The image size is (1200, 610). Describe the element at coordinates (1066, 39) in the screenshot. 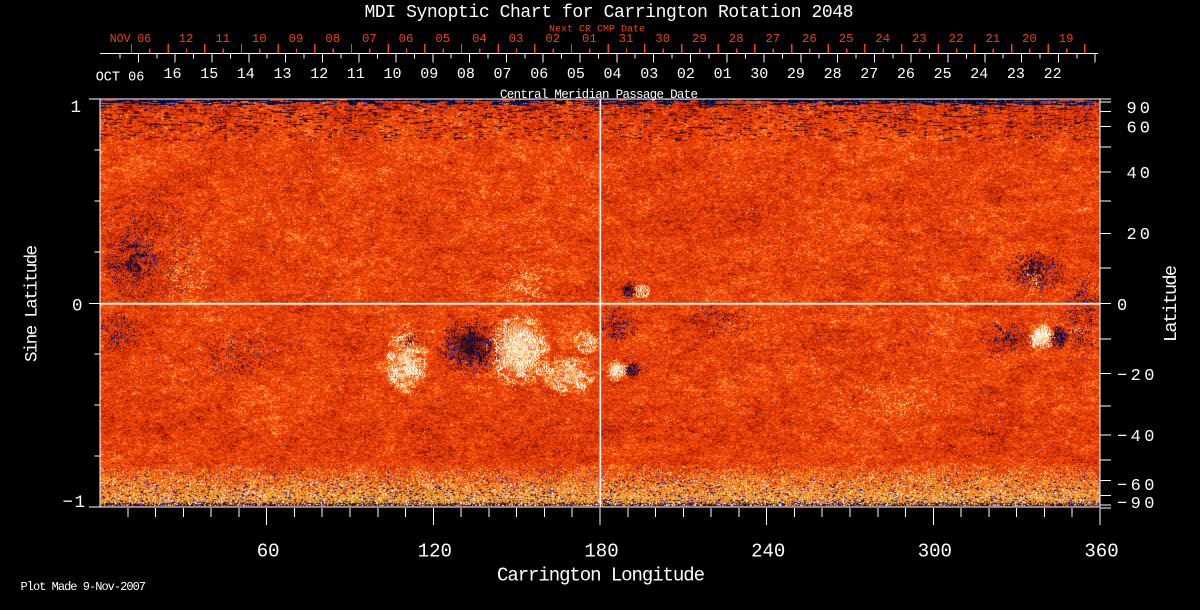

I see `svg-text: 19` at that location.